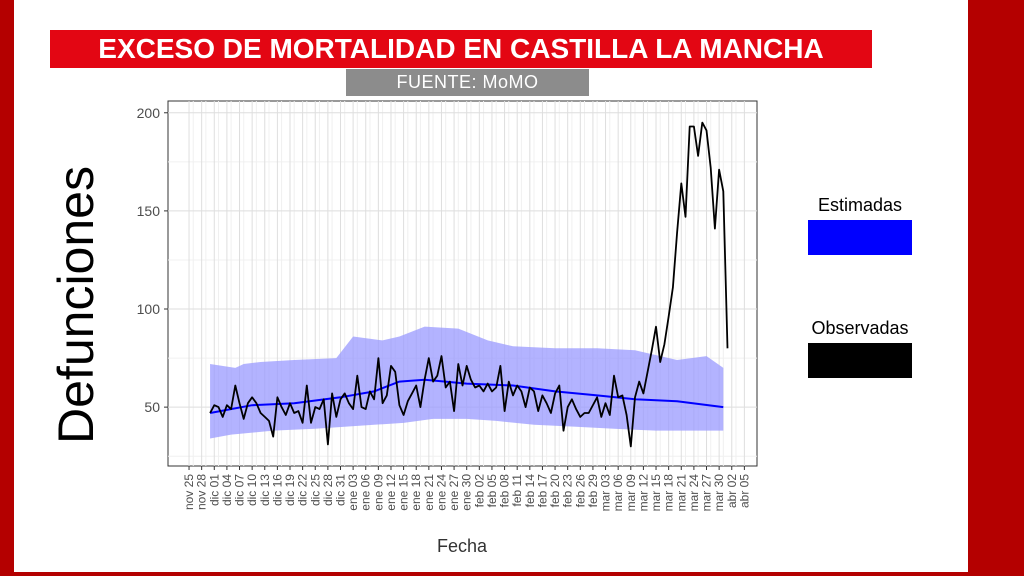 This screenshot has width=1024, height=576. I want to click on x-axis-label: Fecha, so click(462, 546).